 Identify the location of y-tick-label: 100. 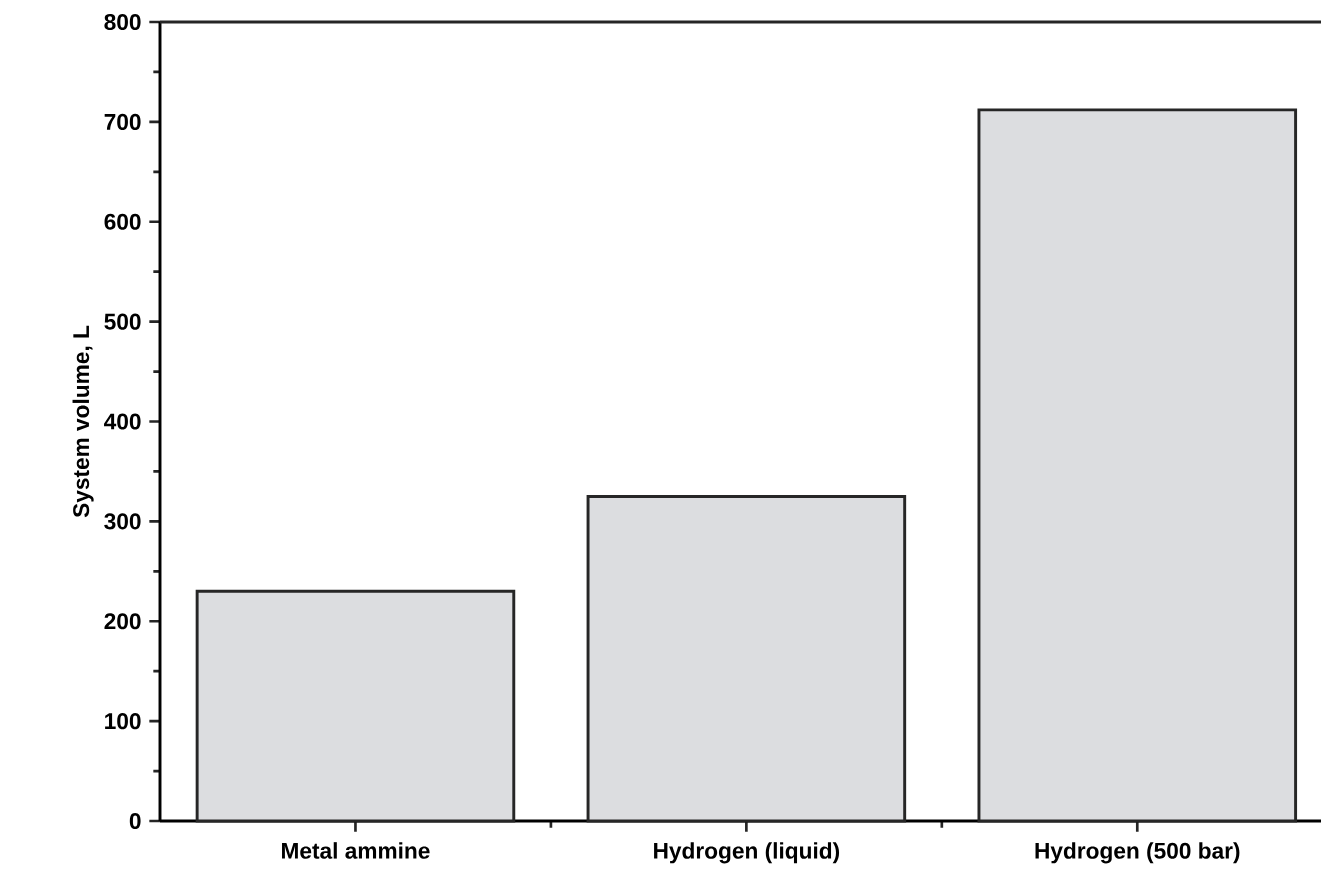
(123, 721).